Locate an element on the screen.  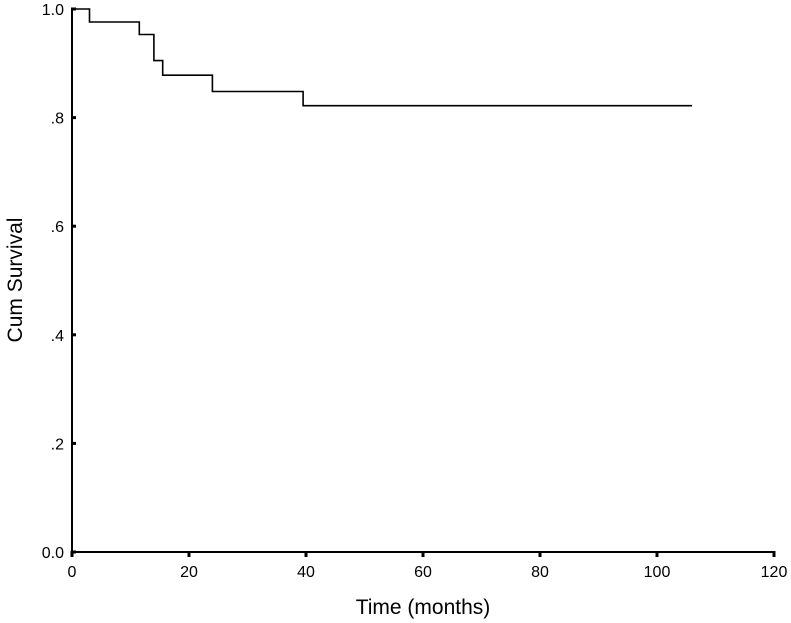
x-tick-label: 40 is located at coordinates (306, 572).